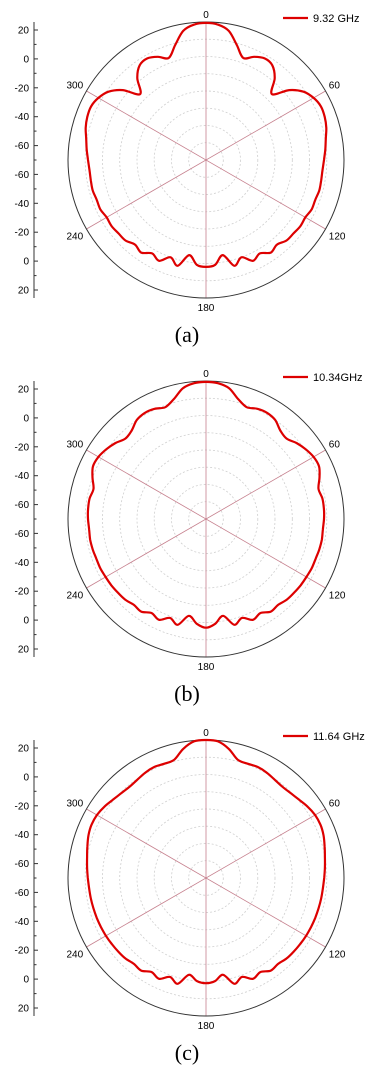  What do you see at coordinates (187, 1052) in the screenshot?
I see `caption-c: (c)` at bounding box center [187, 1052].